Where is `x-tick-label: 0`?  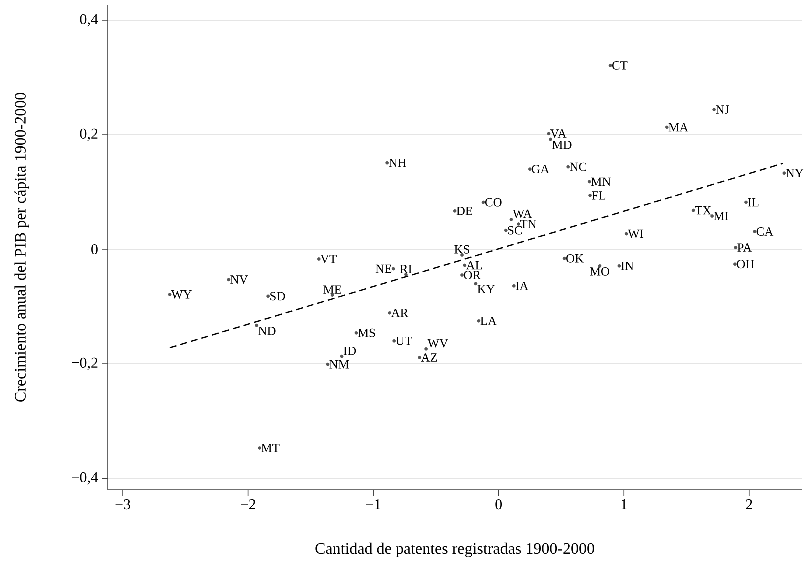
x-tick-label: 0 is located at coordinates (499, 505).